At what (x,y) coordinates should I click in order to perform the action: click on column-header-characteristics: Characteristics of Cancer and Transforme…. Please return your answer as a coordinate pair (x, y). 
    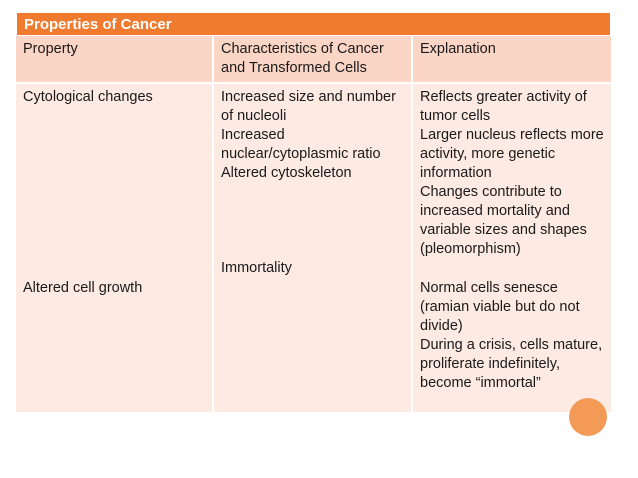
    Looking at the image, I should click on (313, 60).